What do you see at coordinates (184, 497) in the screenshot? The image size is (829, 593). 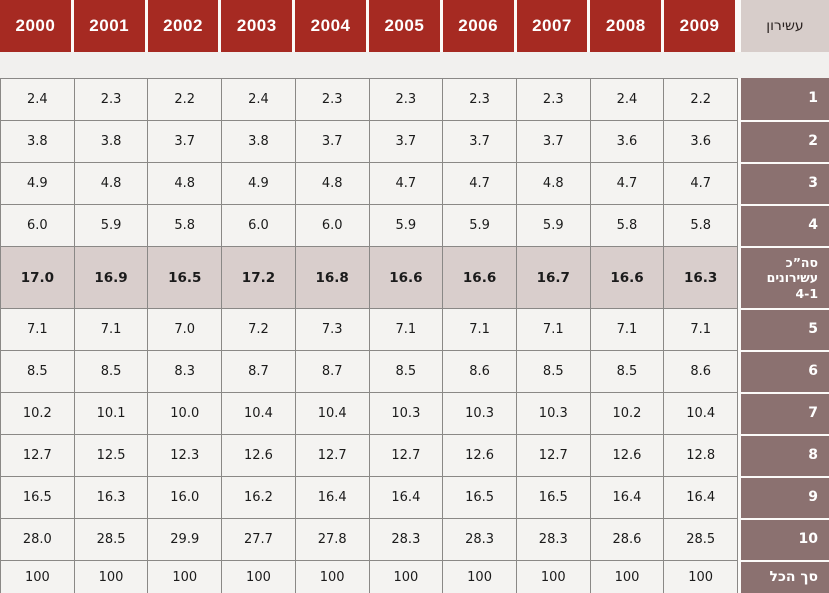 I see `data-cell: 16.0` at bounding box center [184, 497].